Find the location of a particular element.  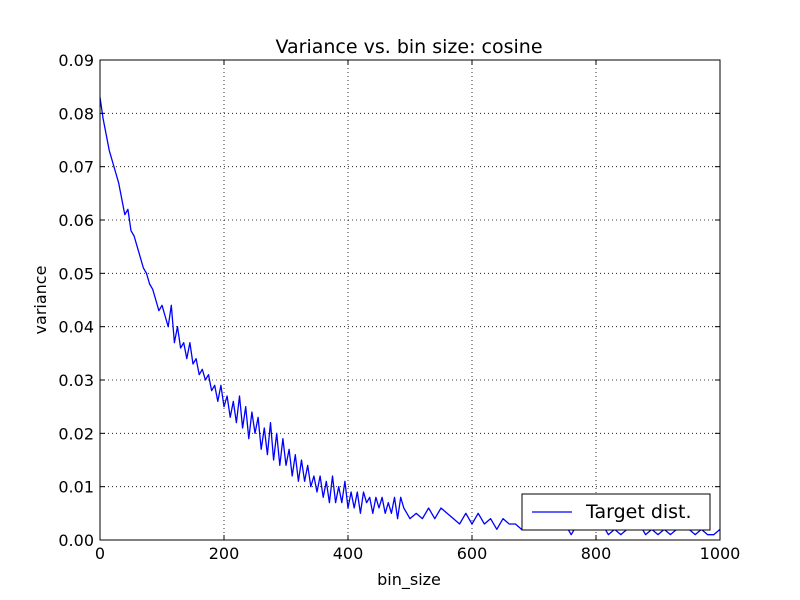

legend: Target dist. is located at coordinates (616, 512).